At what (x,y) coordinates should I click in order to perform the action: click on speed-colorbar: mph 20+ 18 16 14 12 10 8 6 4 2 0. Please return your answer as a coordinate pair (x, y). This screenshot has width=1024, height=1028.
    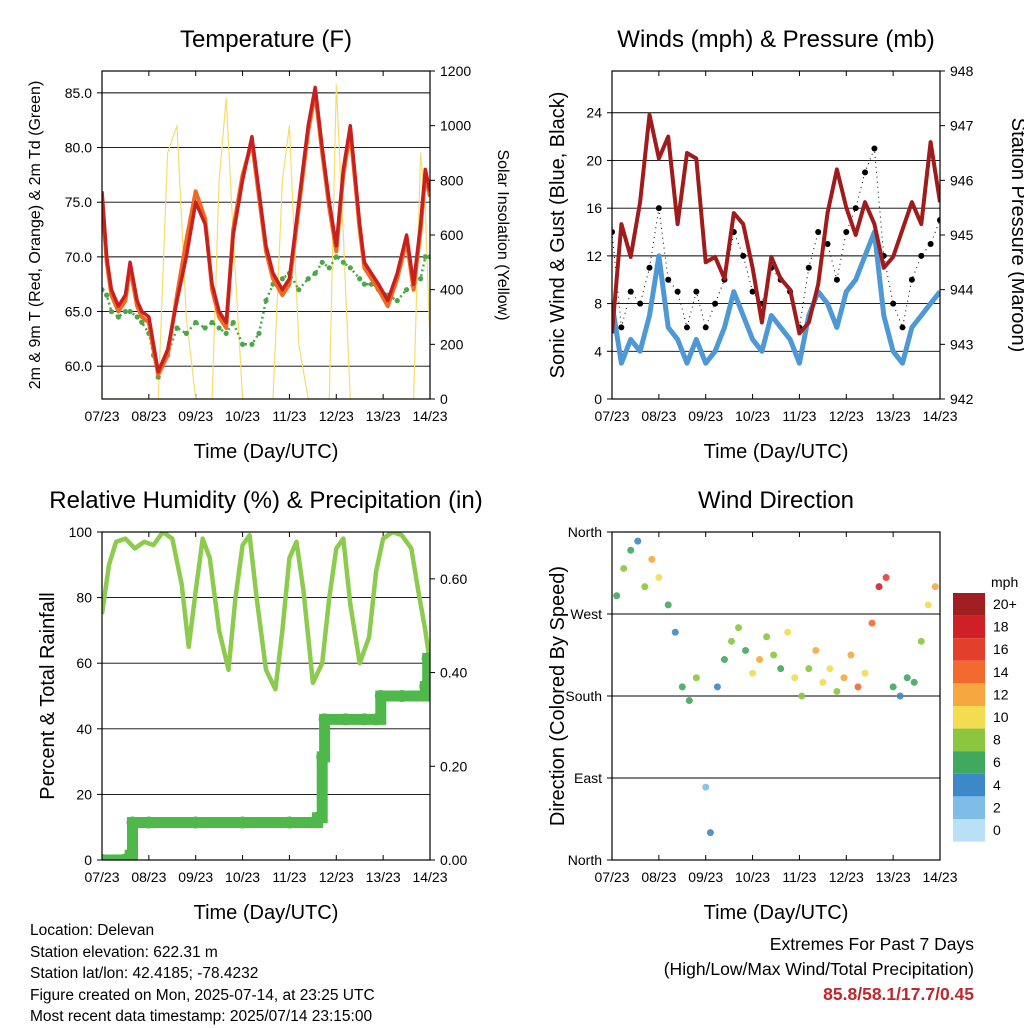
    Looking at the image, I should click on (985, 708).